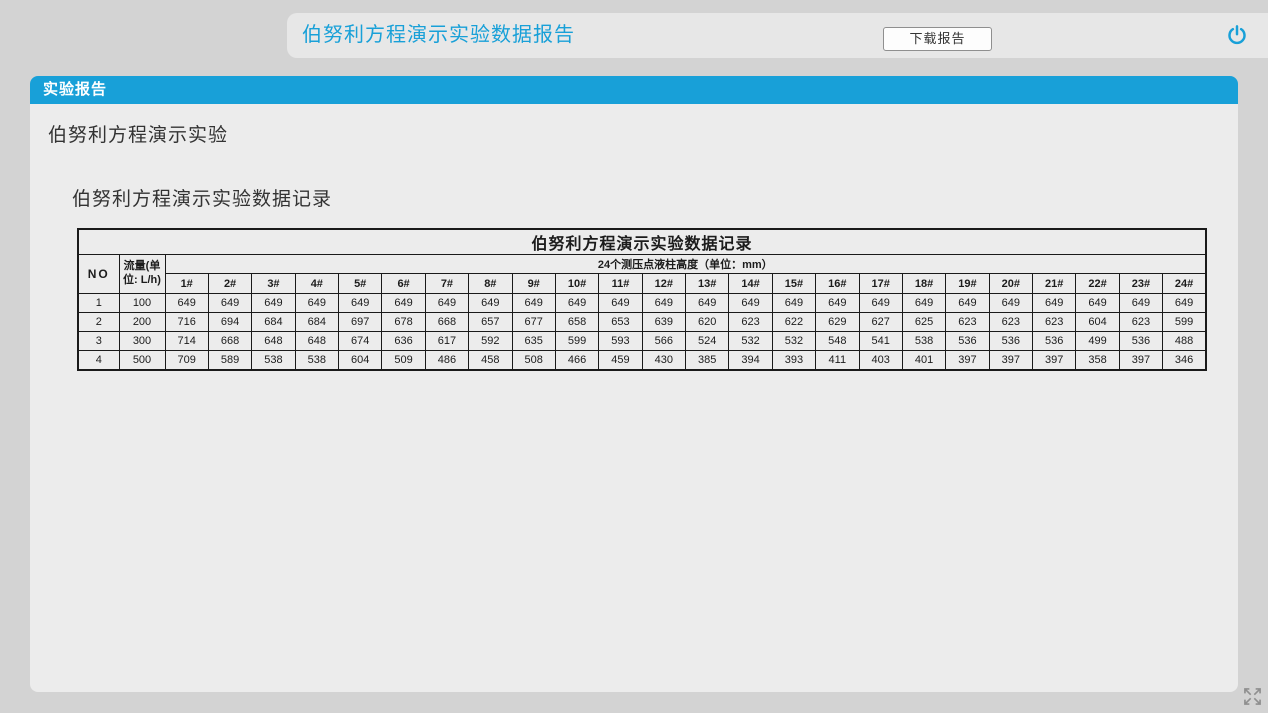  I want to click on power-icon, so click(1237, 37).